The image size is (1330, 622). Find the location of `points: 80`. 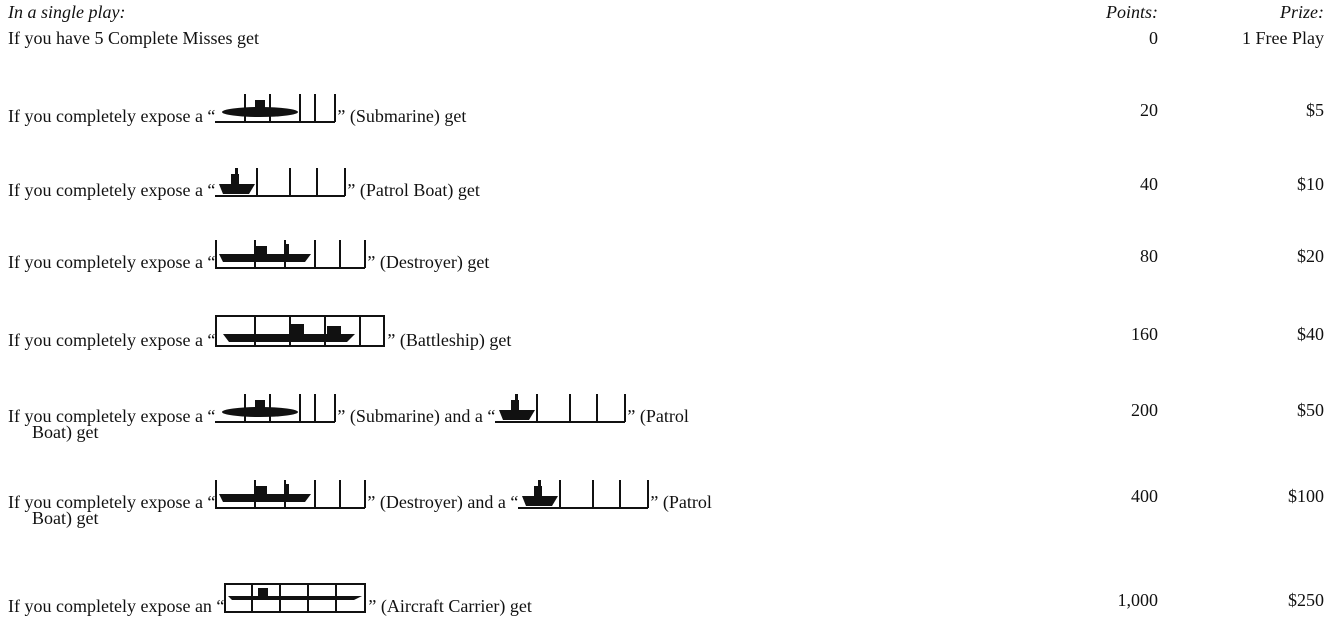

points: 80 is located at coordinates (1149, 256).